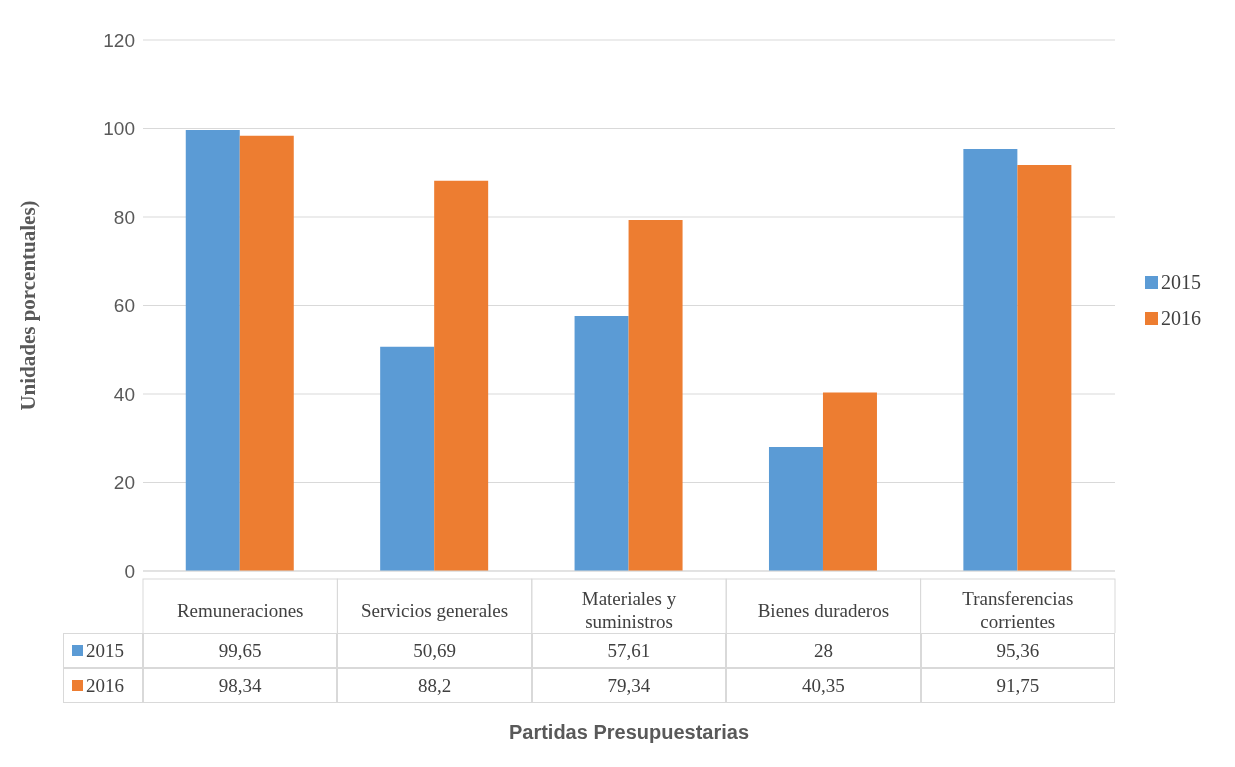  I want to click on y-tick-label: 60, so click(124, 306).